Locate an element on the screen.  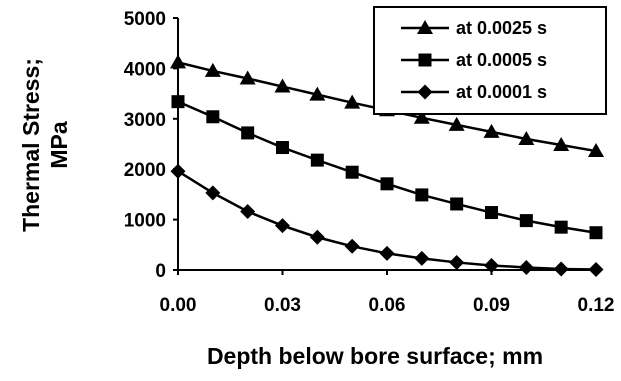
x-tick-label: 0.06 is located at coordinates (387, 305).